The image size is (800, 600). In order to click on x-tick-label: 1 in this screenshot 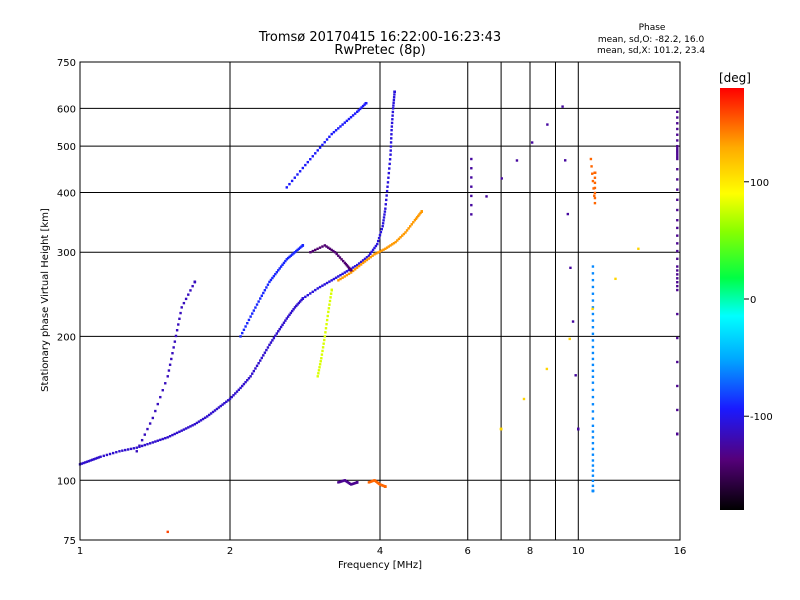, I will do `click(80, 551)`.